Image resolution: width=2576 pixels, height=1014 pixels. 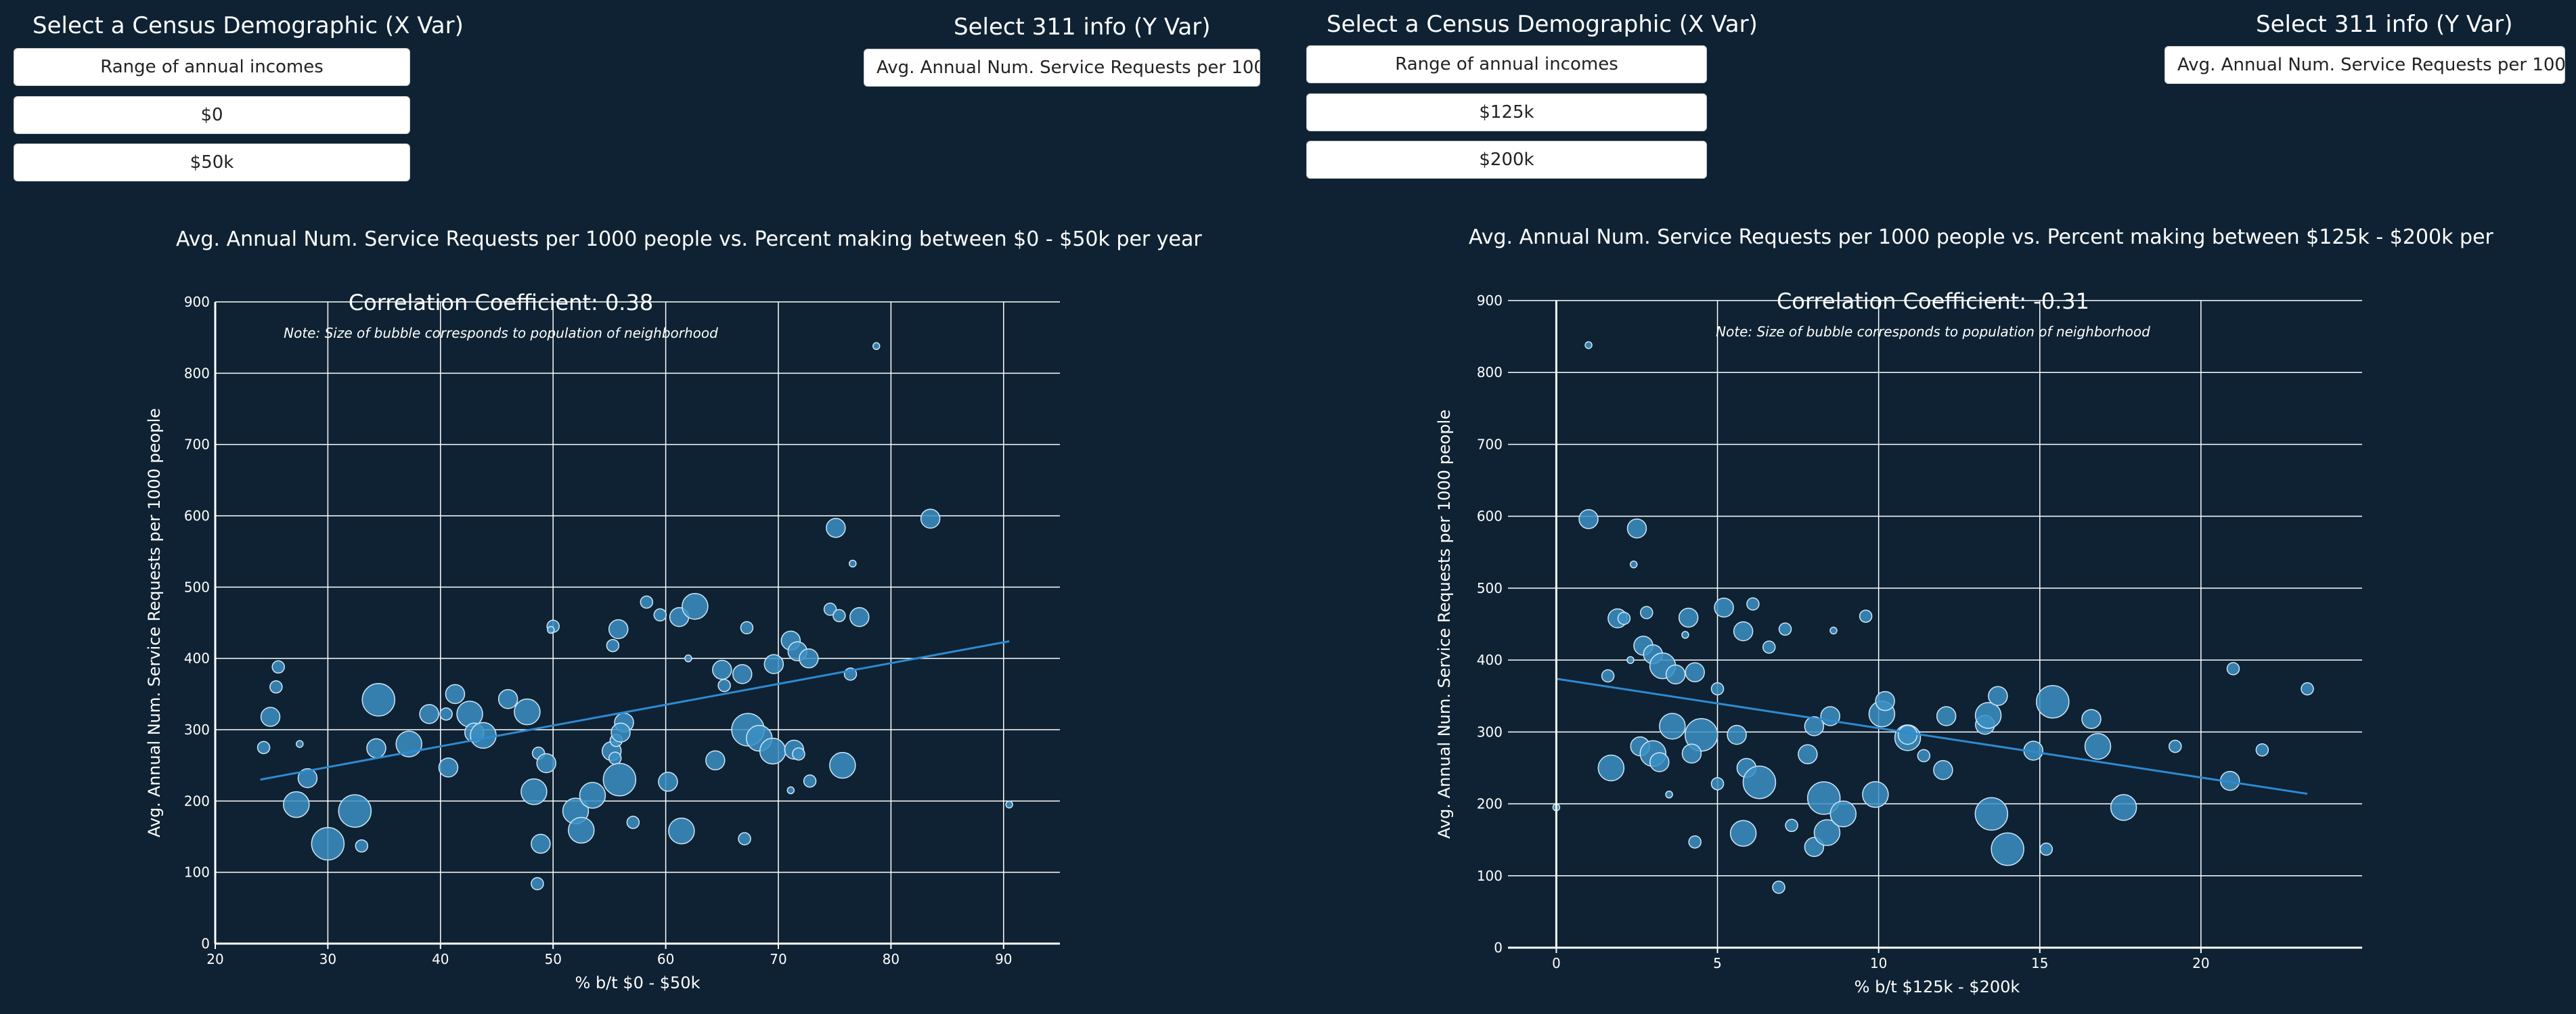 What do you see at coordinates (1506, 160) in the screenshot?
I see `x-var-high-select: $200k` at bounding box center [1506, 160].